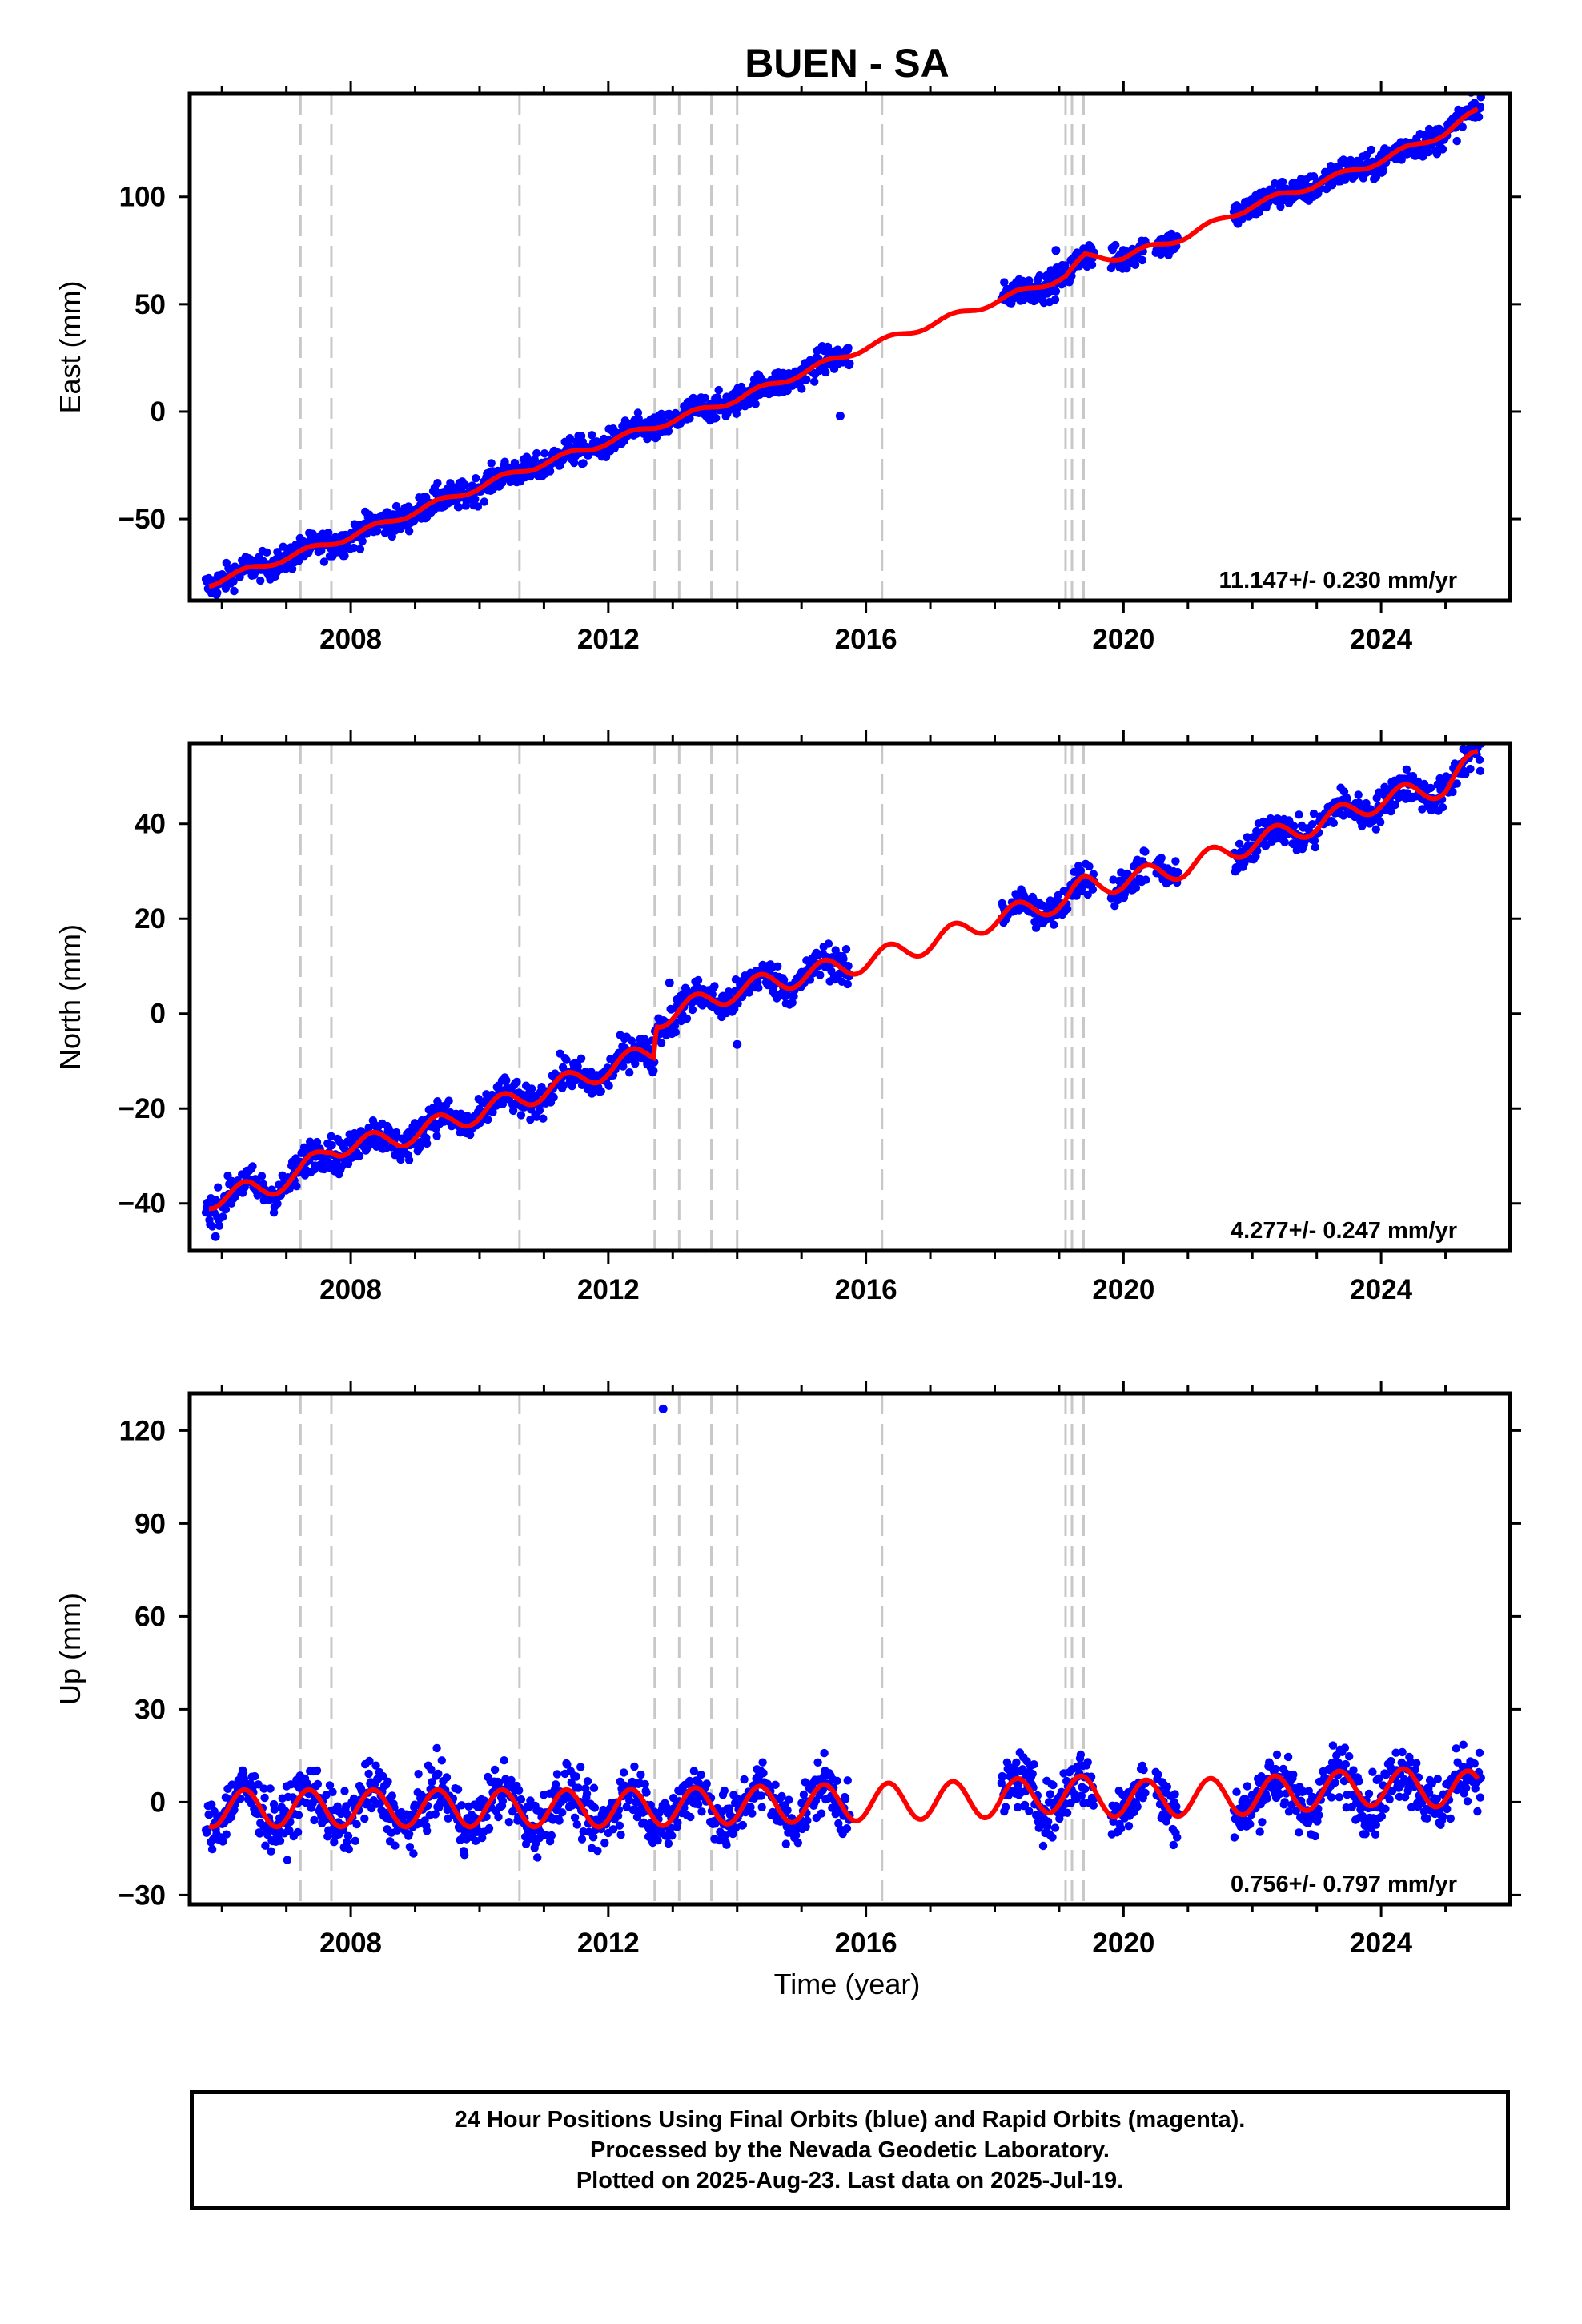 Image resolution: width=1582 pixels, height=2324 pixels. I want to click on y-tick-label: 120, so click(142, 1430).